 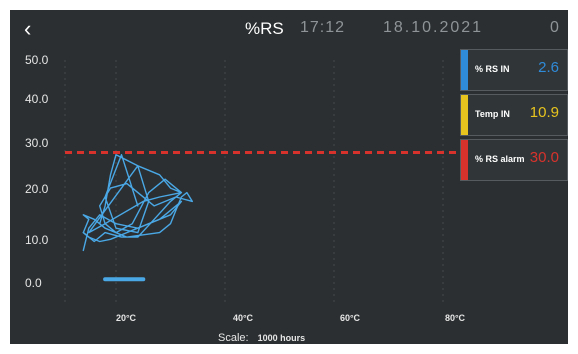 I want to click on temp-in-color-bar, so click(x=464, y=115).